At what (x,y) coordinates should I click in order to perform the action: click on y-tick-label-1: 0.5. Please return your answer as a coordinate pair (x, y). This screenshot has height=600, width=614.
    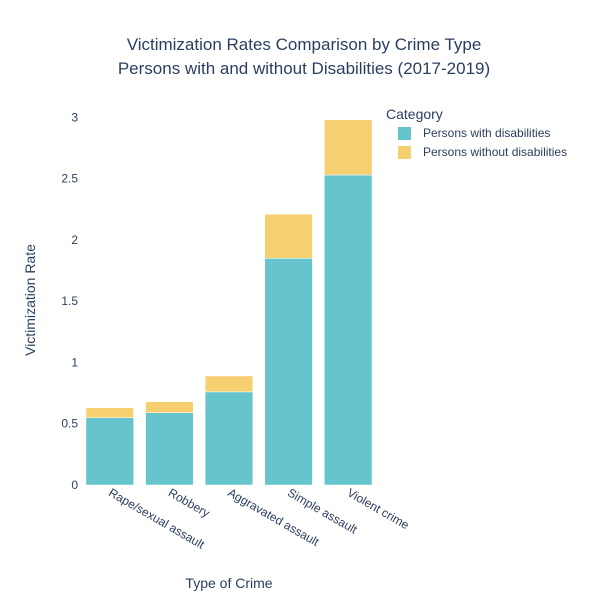
    Looking at the image, I should click on (69, 424).